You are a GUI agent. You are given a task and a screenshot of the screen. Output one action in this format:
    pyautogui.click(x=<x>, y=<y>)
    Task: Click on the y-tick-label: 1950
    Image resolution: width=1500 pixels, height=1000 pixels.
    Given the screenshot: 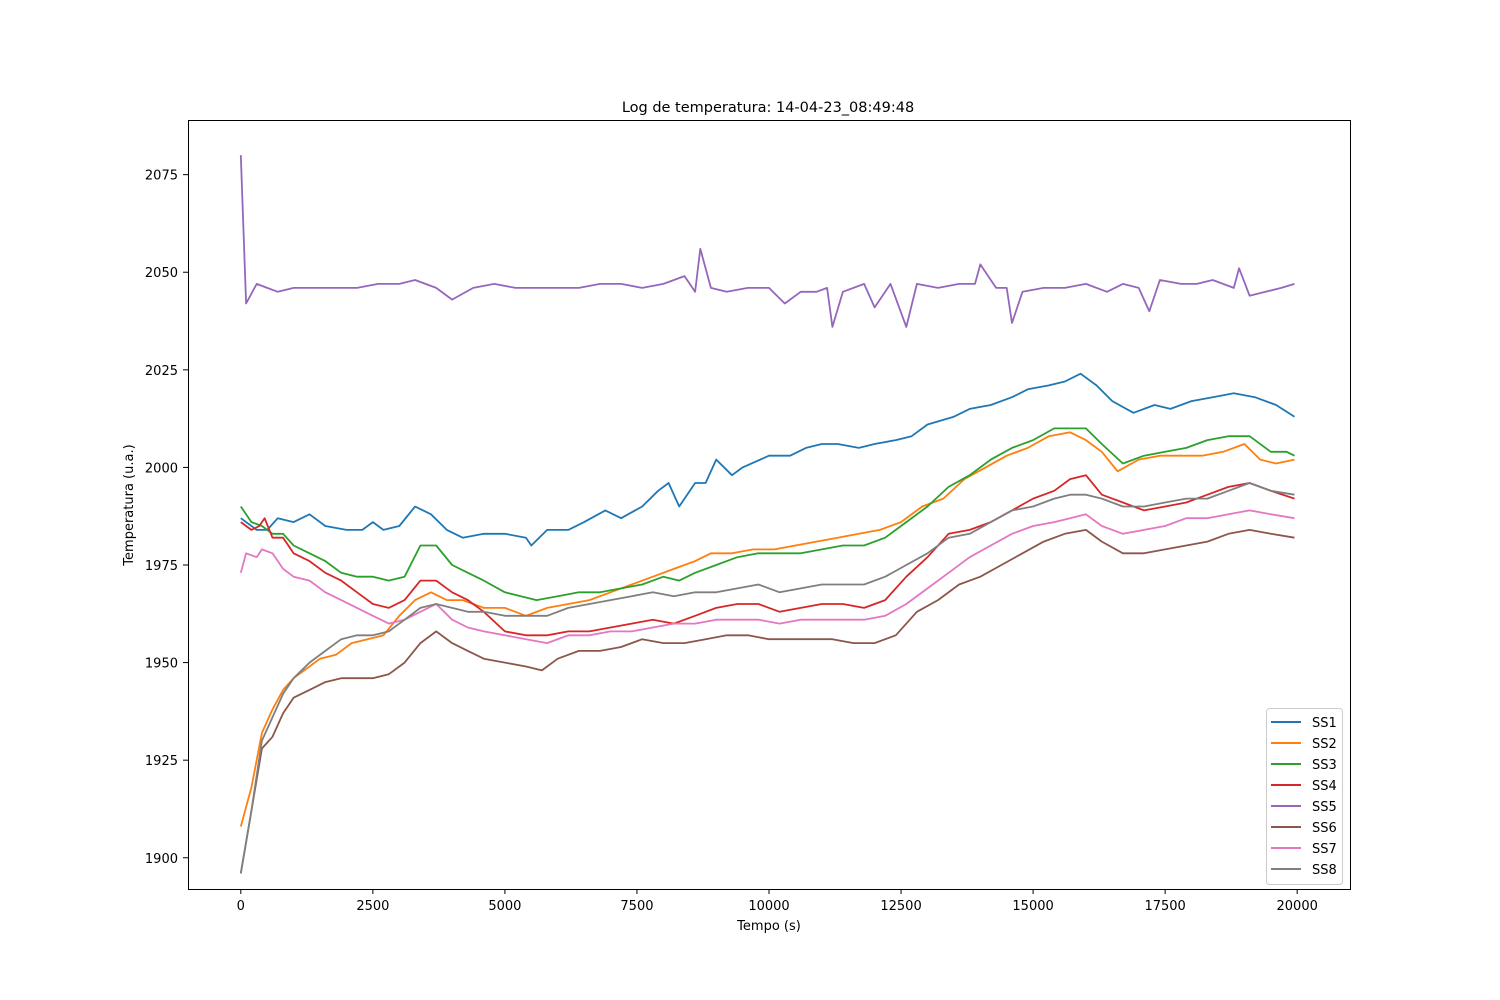 What is the action you would take?
    pyautogui.click(x=161, y=664)
    